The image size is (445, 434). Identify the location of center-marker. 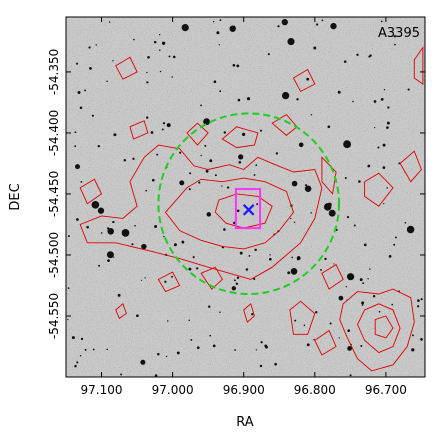
(248, 210).